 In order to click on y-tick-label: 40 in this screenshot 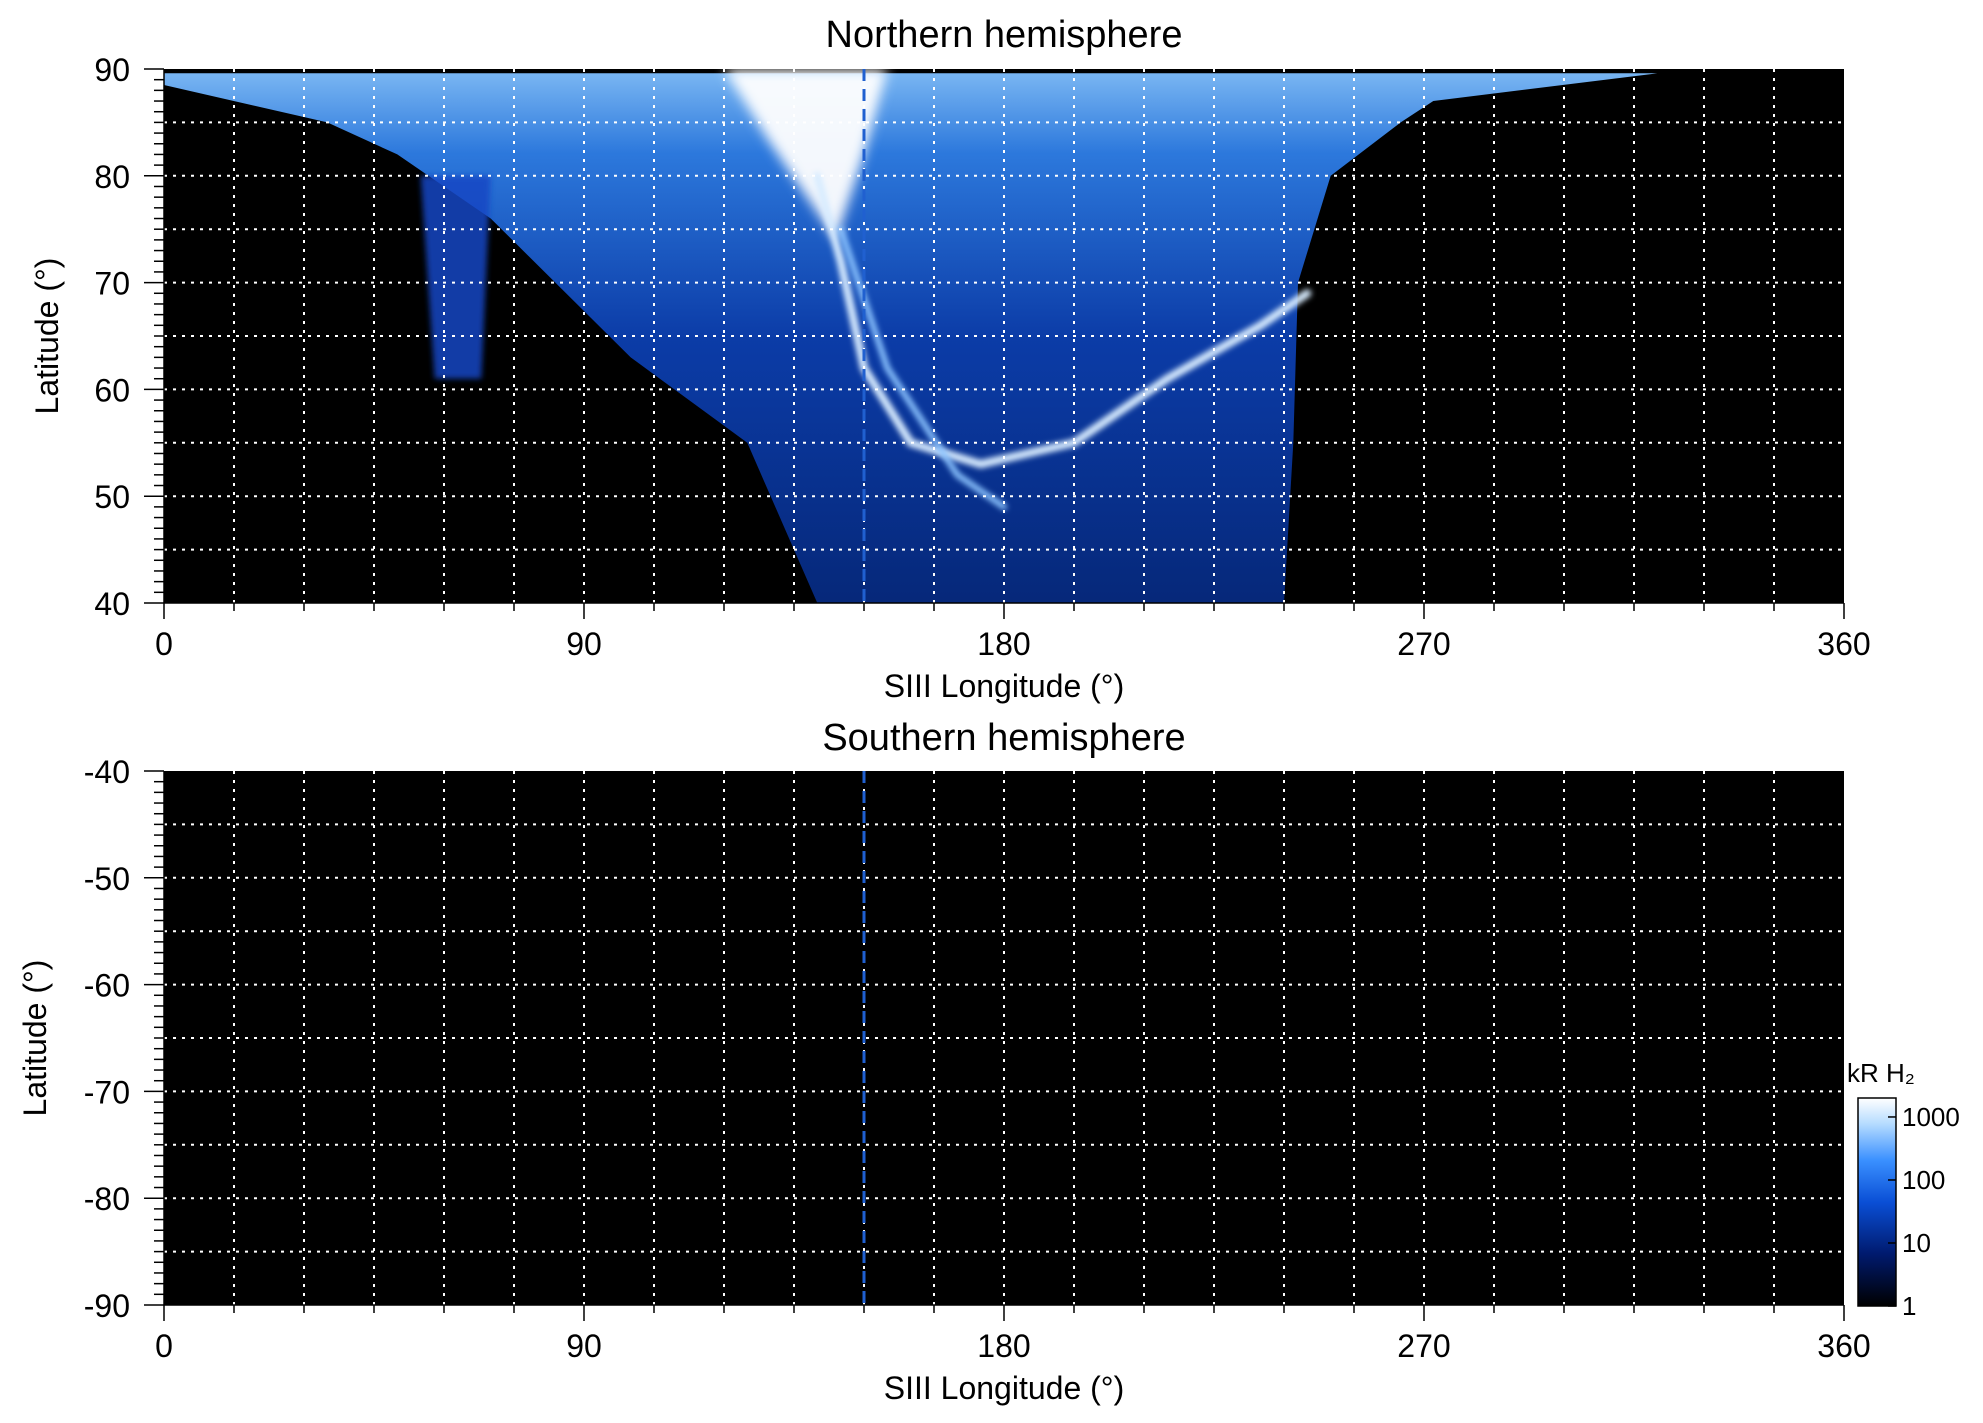, I will do `click(112, 604)`.